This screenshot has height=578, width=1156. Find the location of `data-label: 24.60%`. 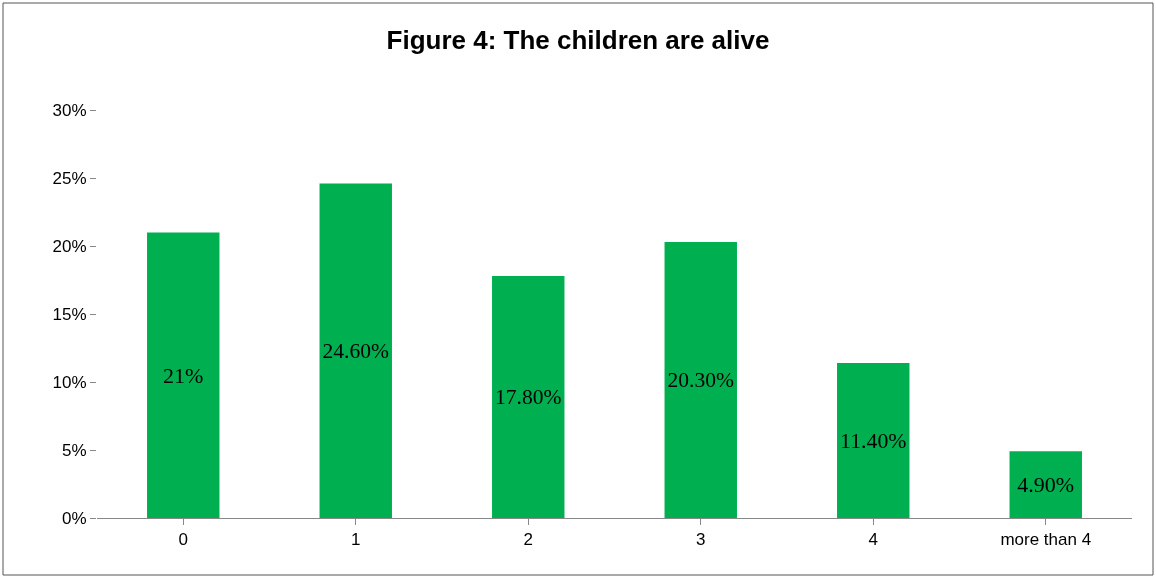

data-label: 24.60% is located at coordinates (356, 351).